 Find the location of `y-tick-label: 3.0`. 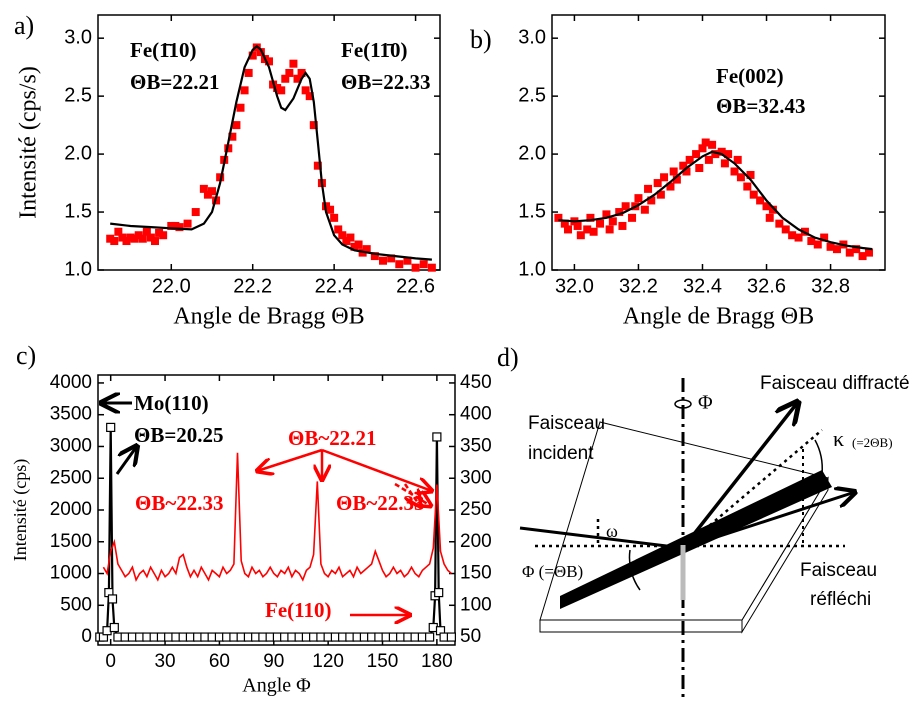

y-tick-label: 3.0 is located at coordinates (532, 37).